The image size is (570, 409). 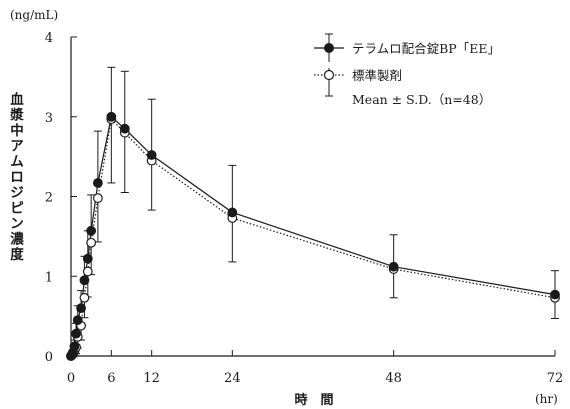 What do you see at coordinates (71, 378) in the screenshot?
I see `x-tick-label: 0` at bounding box center [71, 378].